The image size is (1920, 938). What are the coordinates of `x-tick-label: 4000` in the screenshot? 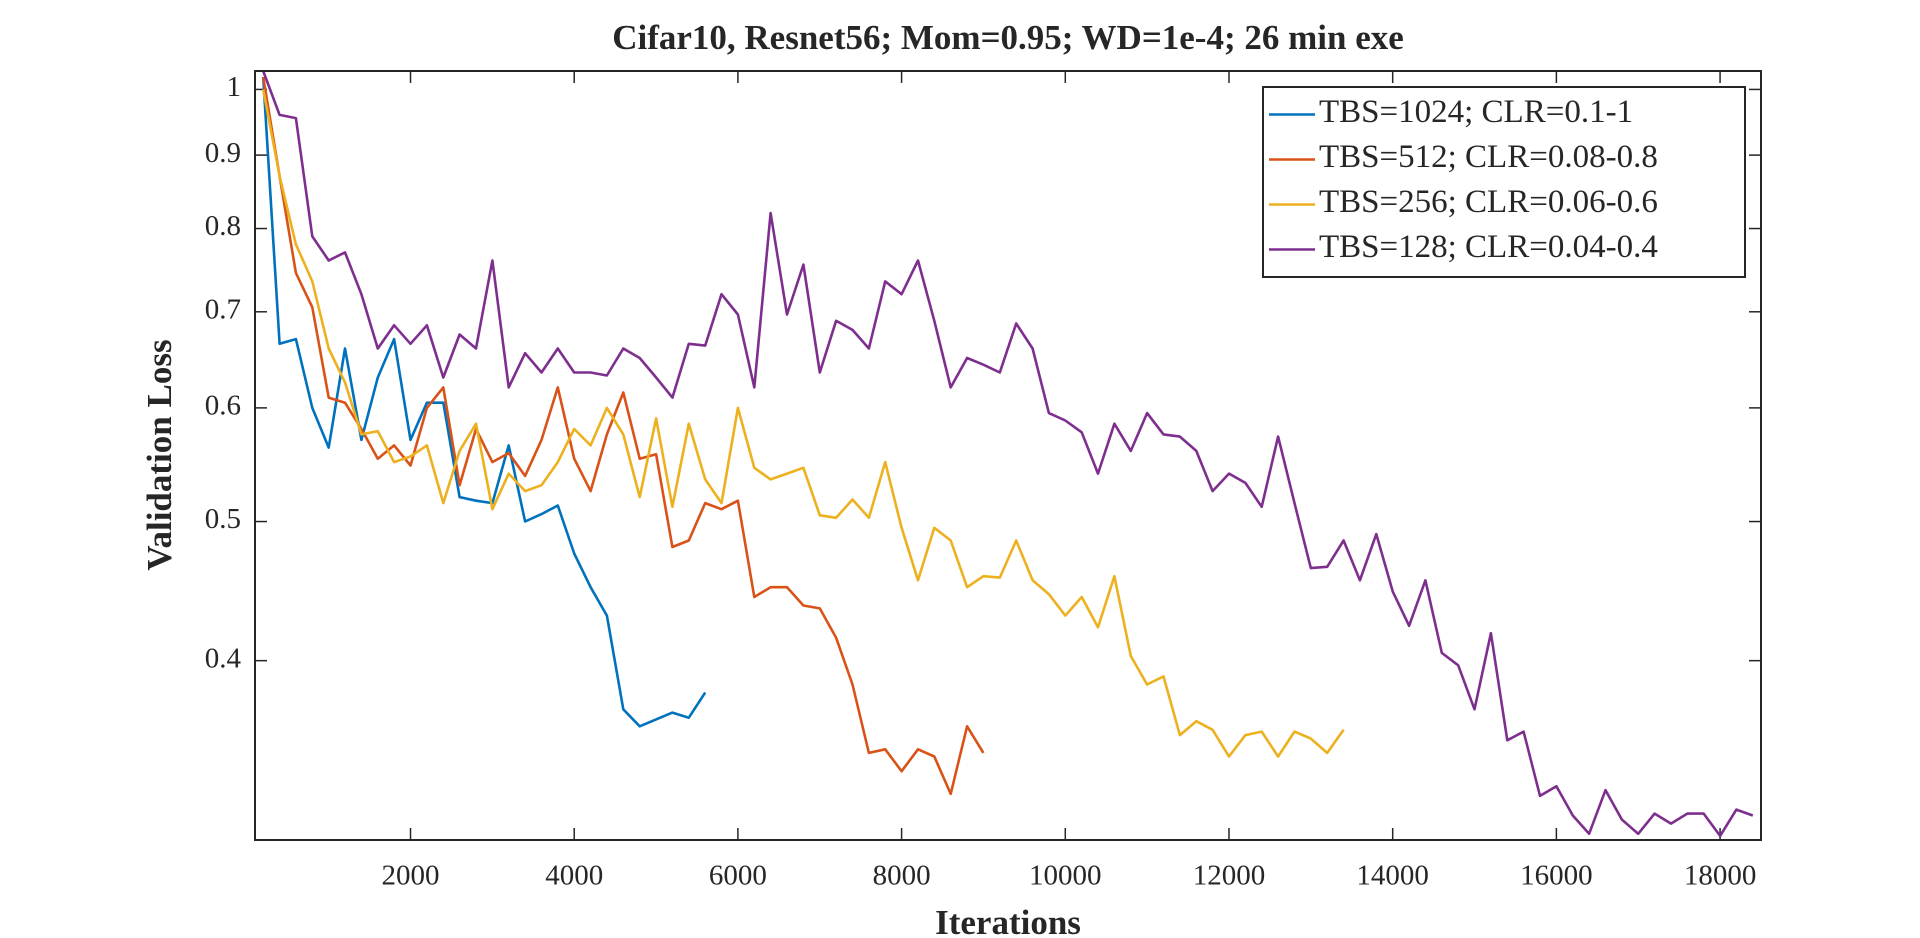 It's located at (574, 876).